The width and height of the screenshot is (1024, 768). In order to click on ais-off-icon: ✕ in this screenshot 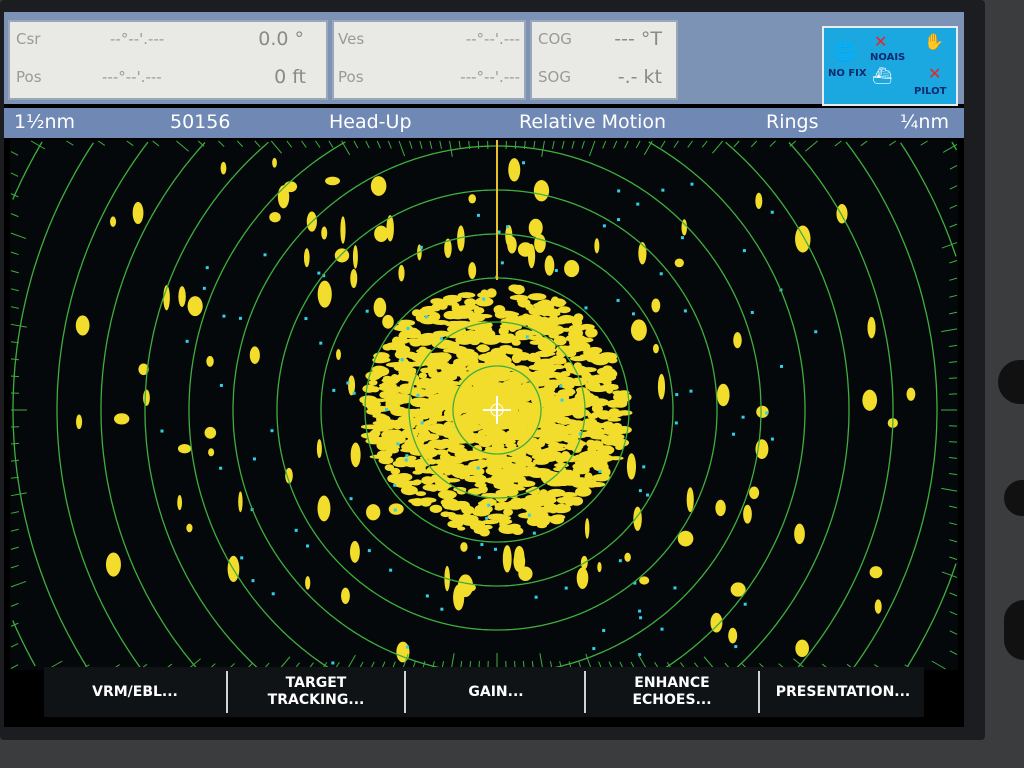, I will do `click(881, 41)`.